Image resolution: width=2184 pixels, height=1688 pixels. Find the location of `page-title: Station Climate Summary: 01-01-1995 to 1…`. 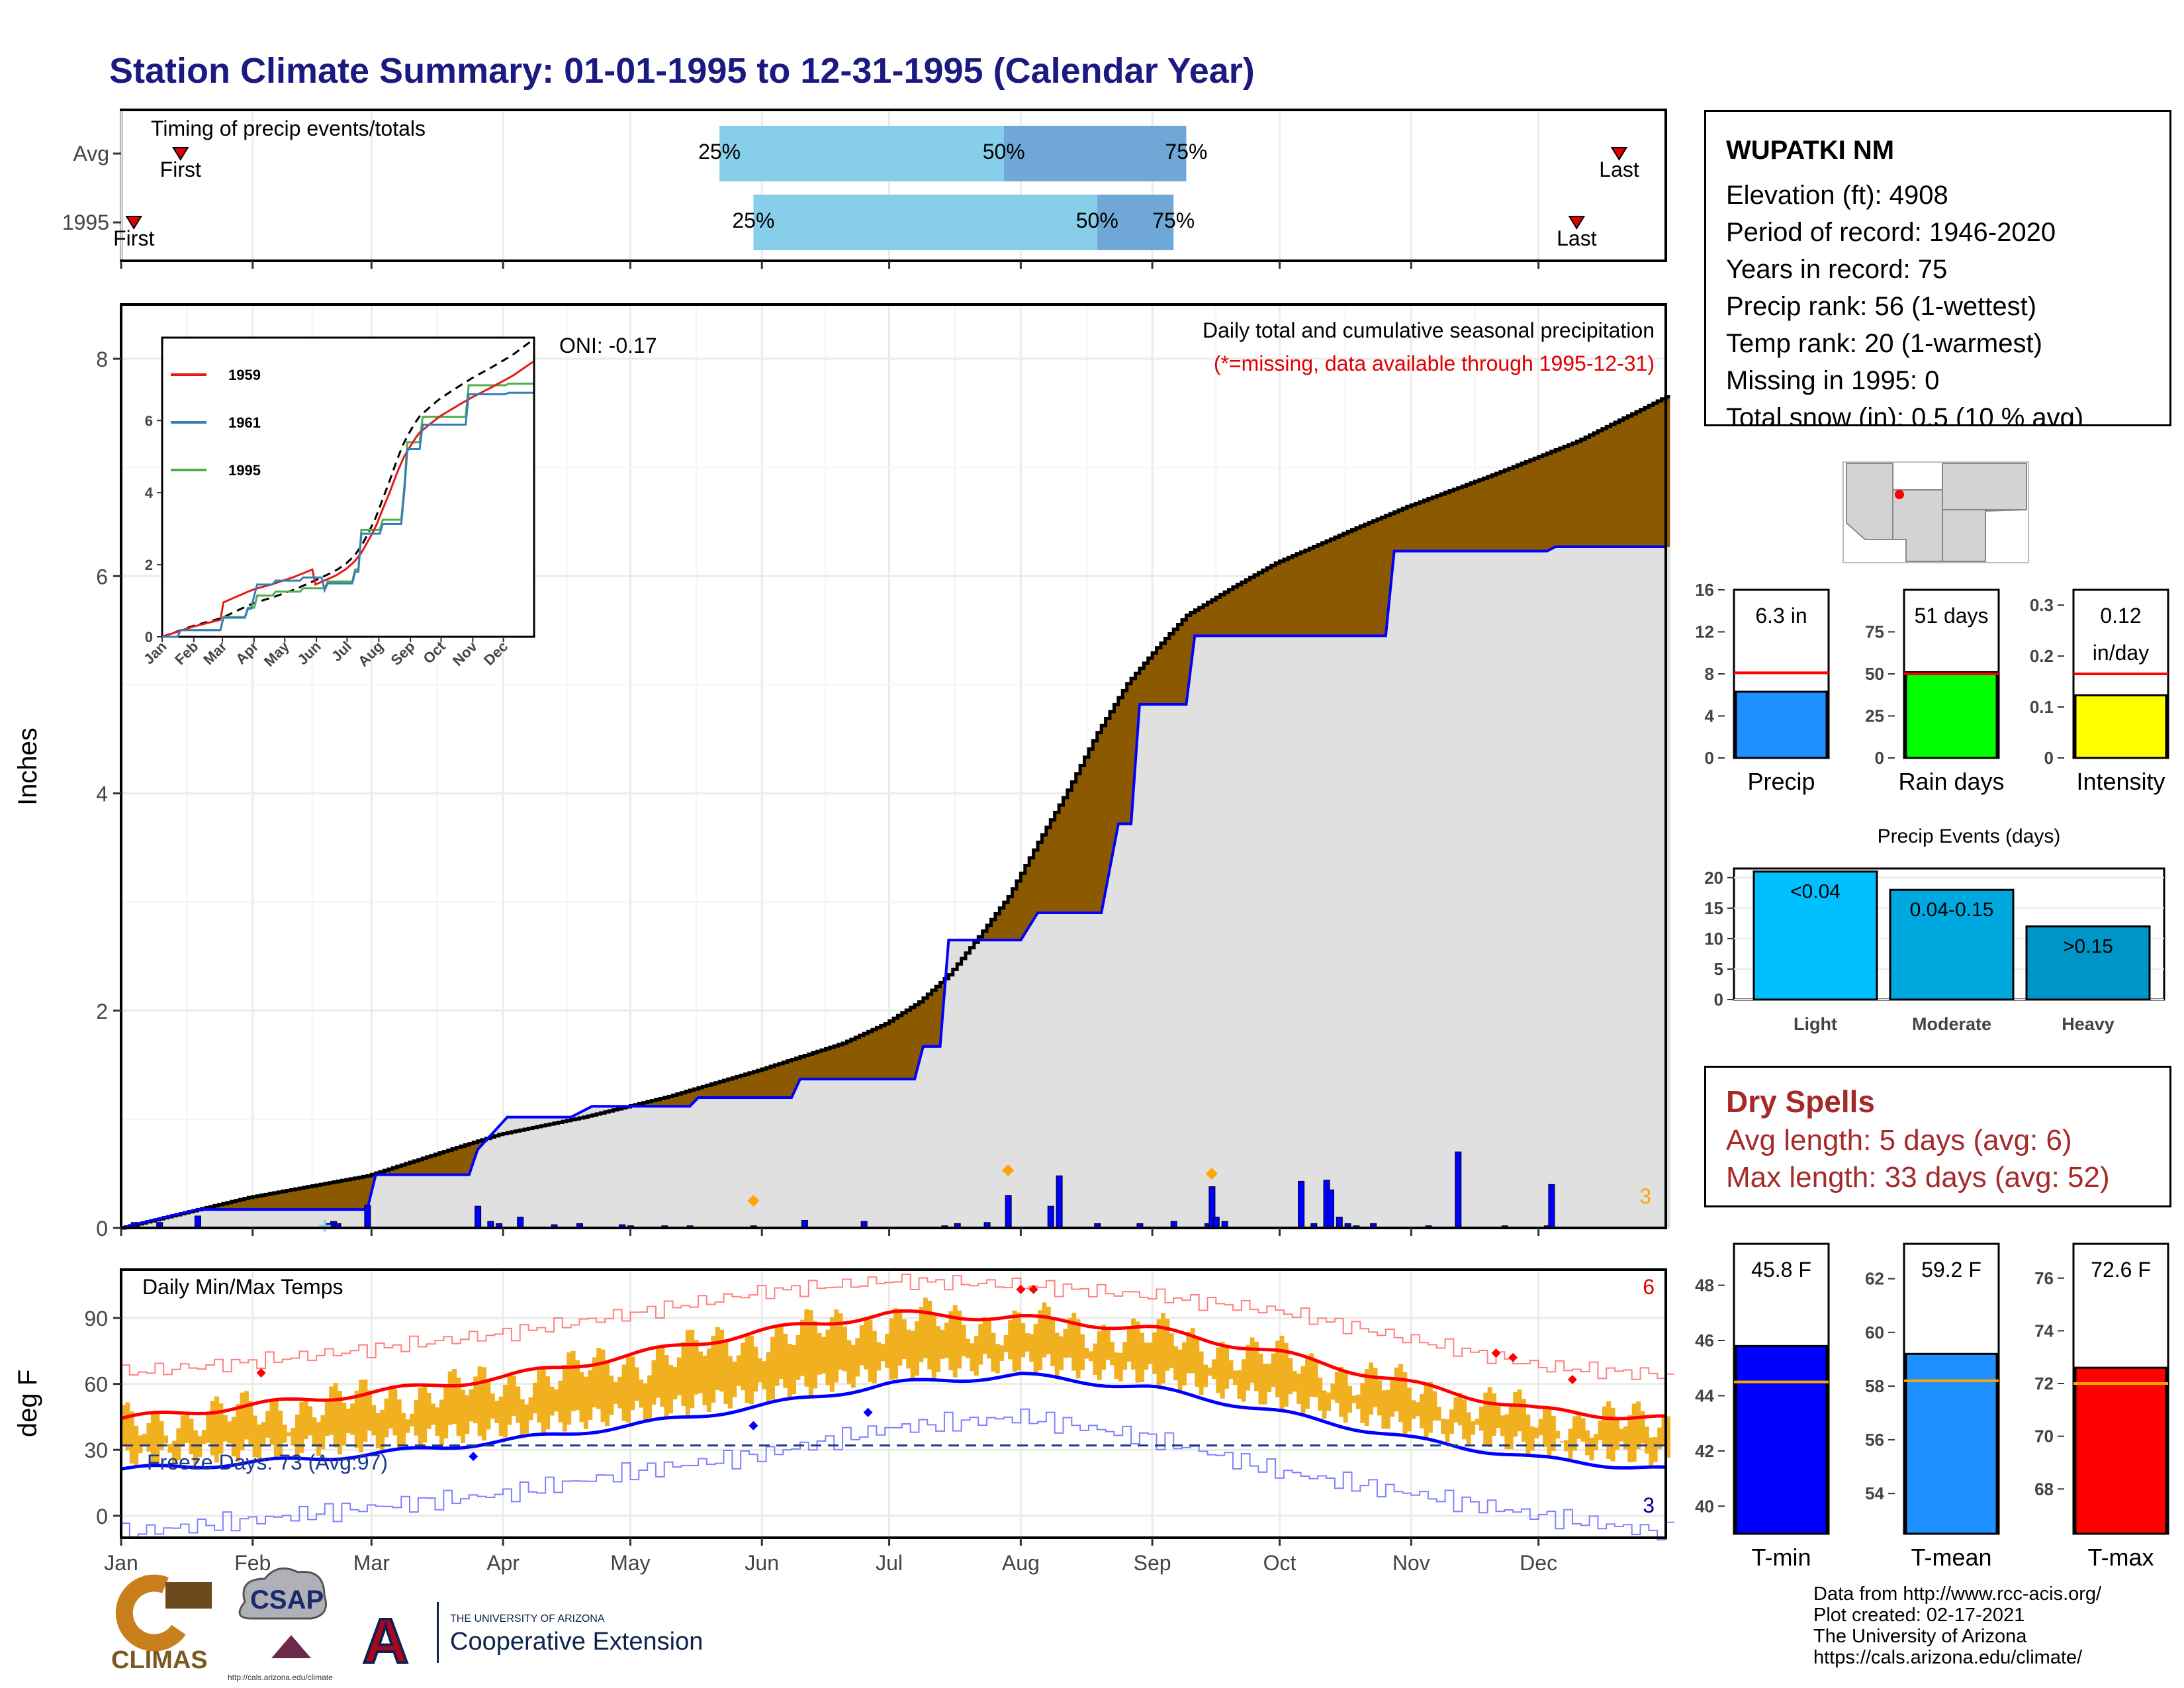

page-title: Station Climate Summary: 01-01-1995 to 1… is located at coordinates (682, 71).